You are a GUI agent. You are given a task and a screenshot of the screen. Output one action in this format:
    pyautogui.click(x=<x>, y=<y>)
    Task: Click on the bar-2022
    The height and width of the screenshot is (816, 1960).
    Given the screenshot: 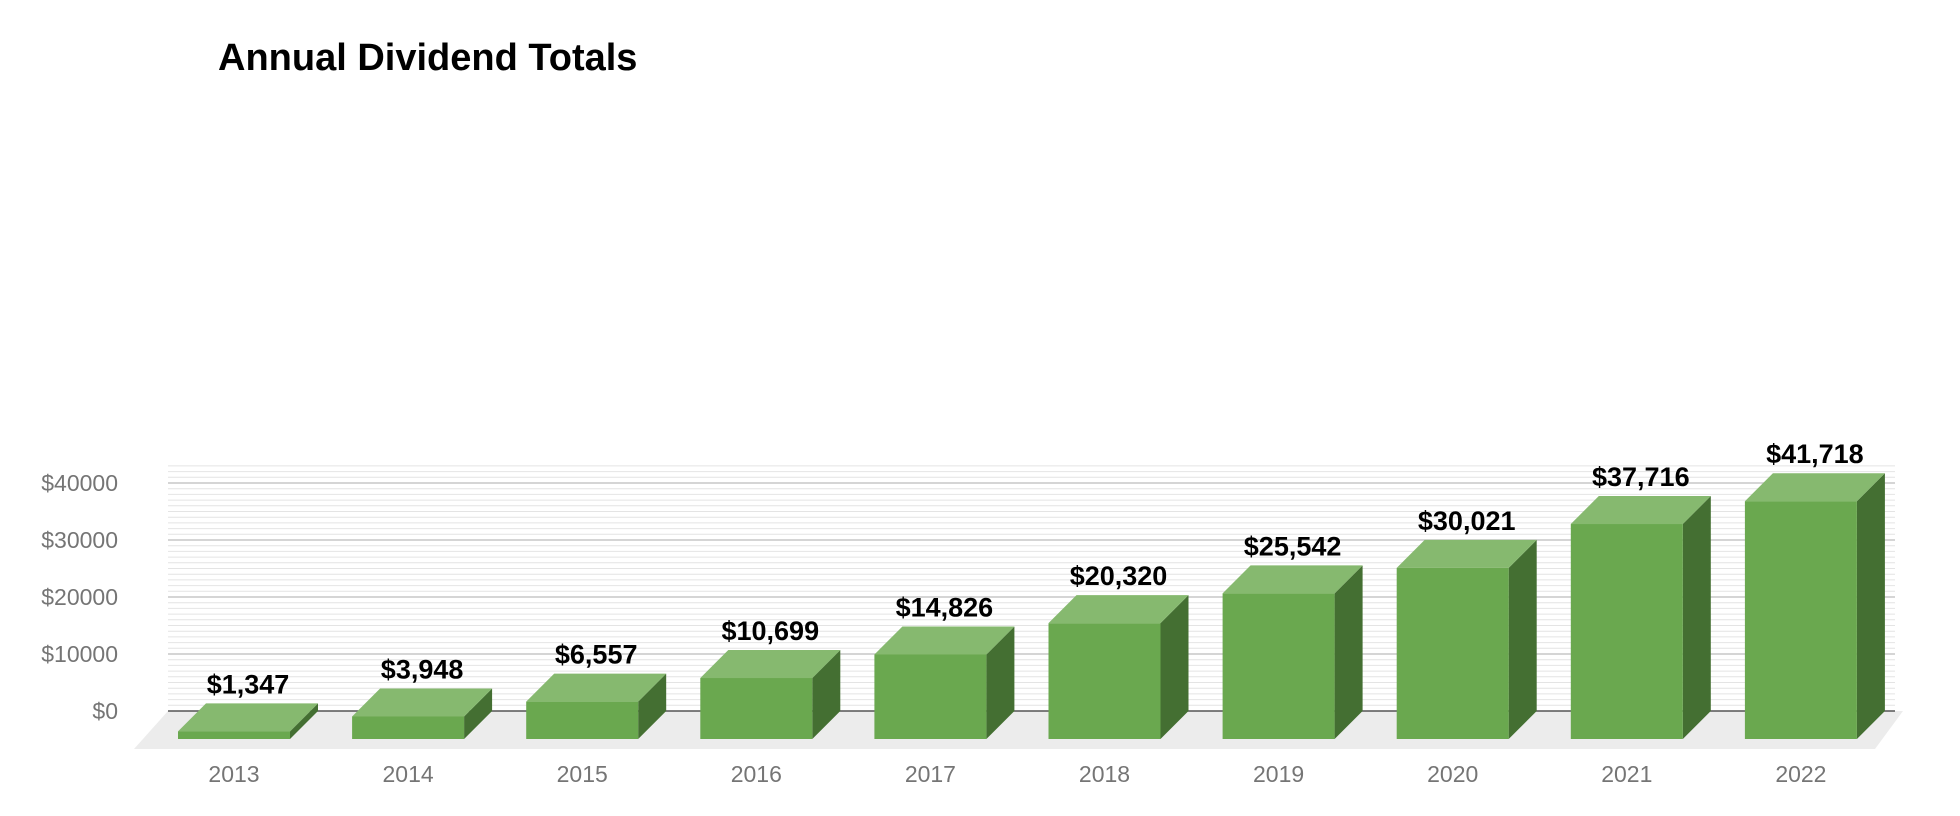 What is the action you would take?
    pyautogui.click(x=1814, y=606)
    